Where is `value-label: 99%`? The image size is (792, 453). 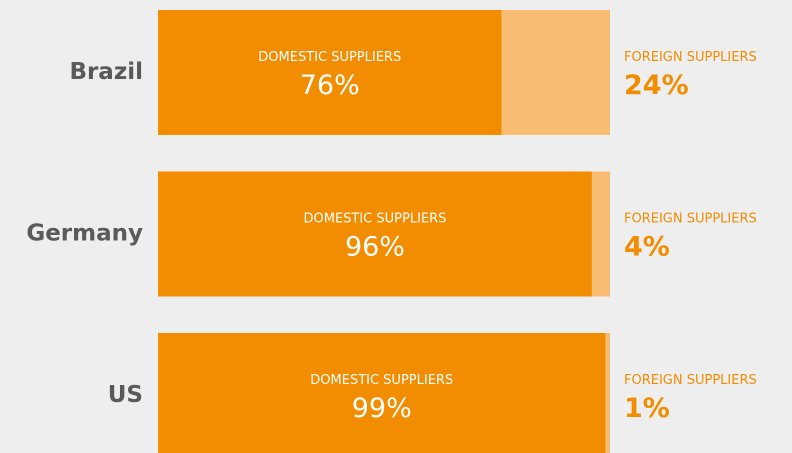 value-label: 99% is located at coordinates (382, 408).